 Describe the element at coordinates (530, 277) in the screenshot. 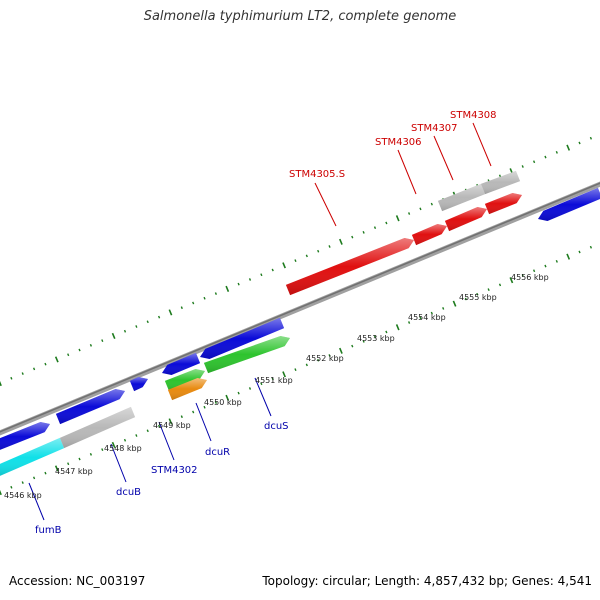

I see `tick-label: 4556 kbp` at that location.